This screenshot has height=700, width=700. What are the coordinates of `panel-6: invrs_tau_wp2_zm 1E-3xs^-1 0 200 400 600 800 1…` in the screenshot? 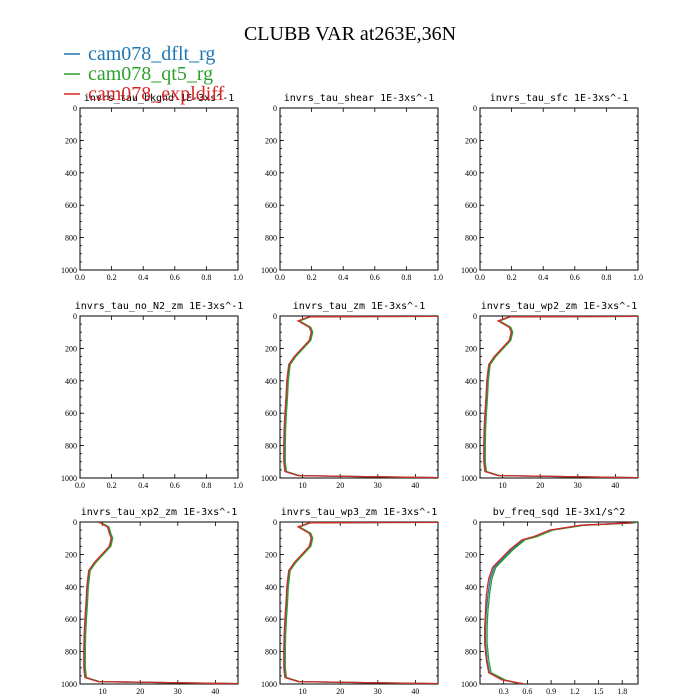 It's located at (550, 395).